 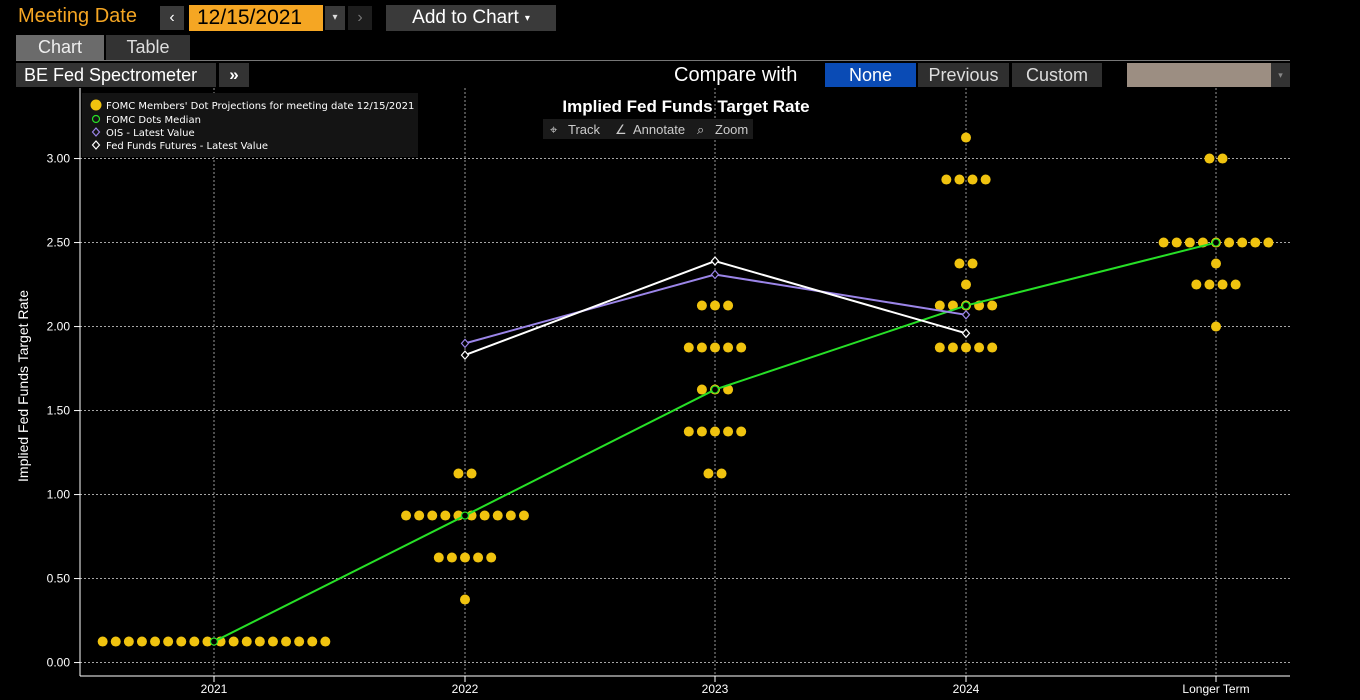 What do you see at coordinates (96, 132) in the screenshot?
I see `legend-ois-marker` at bounding box center [96, 132].